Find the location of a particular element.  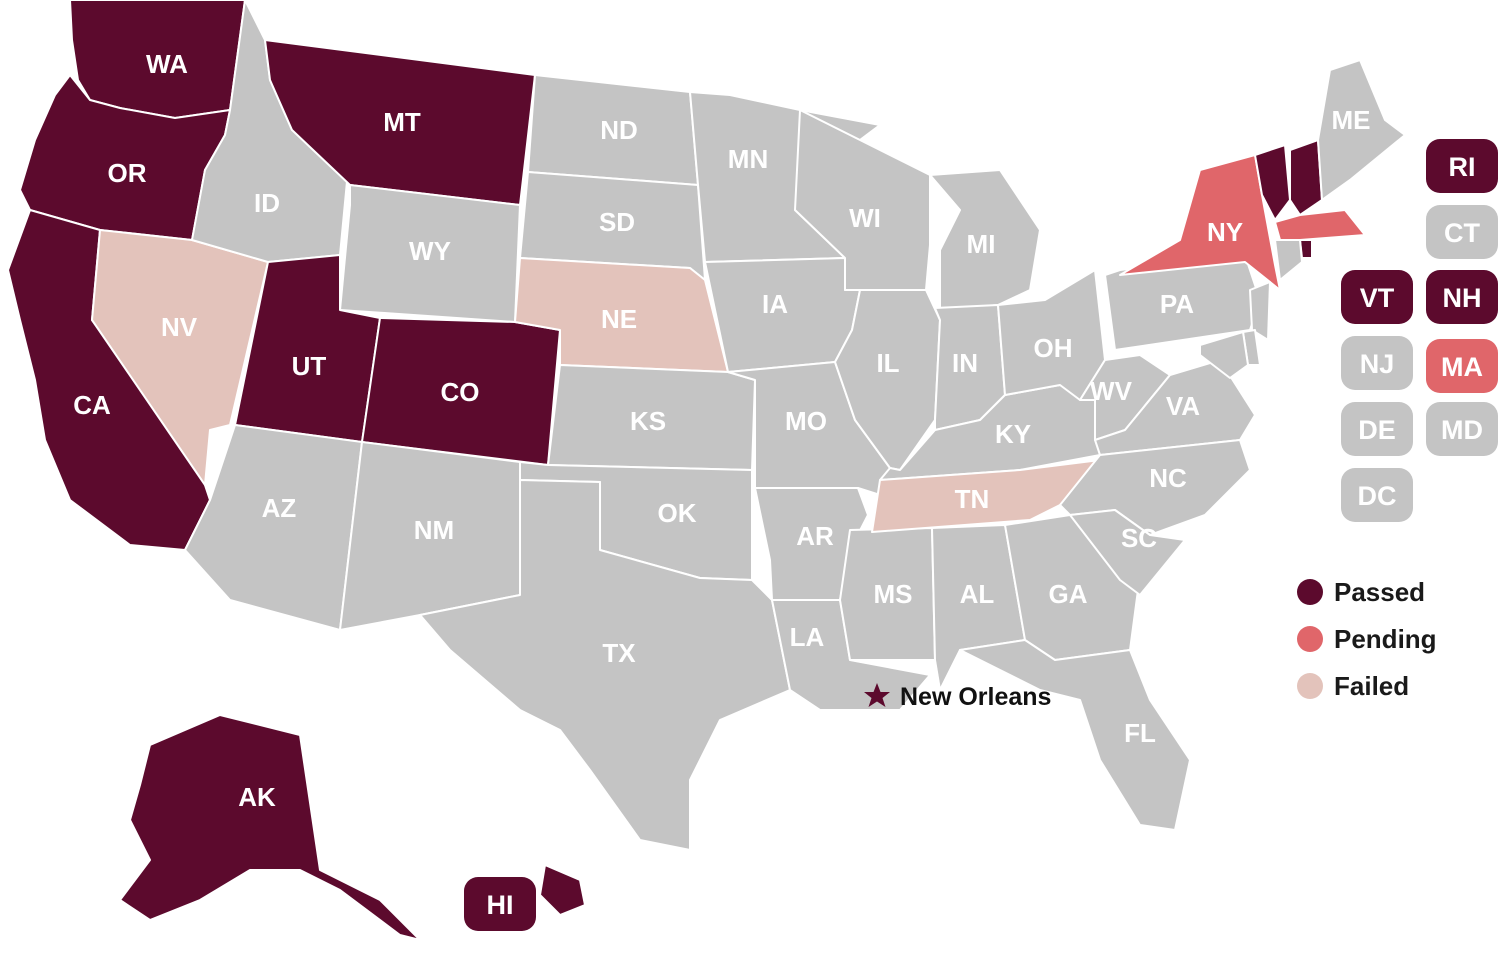

state-label-nv: NV is located at coordinates (179, 327).